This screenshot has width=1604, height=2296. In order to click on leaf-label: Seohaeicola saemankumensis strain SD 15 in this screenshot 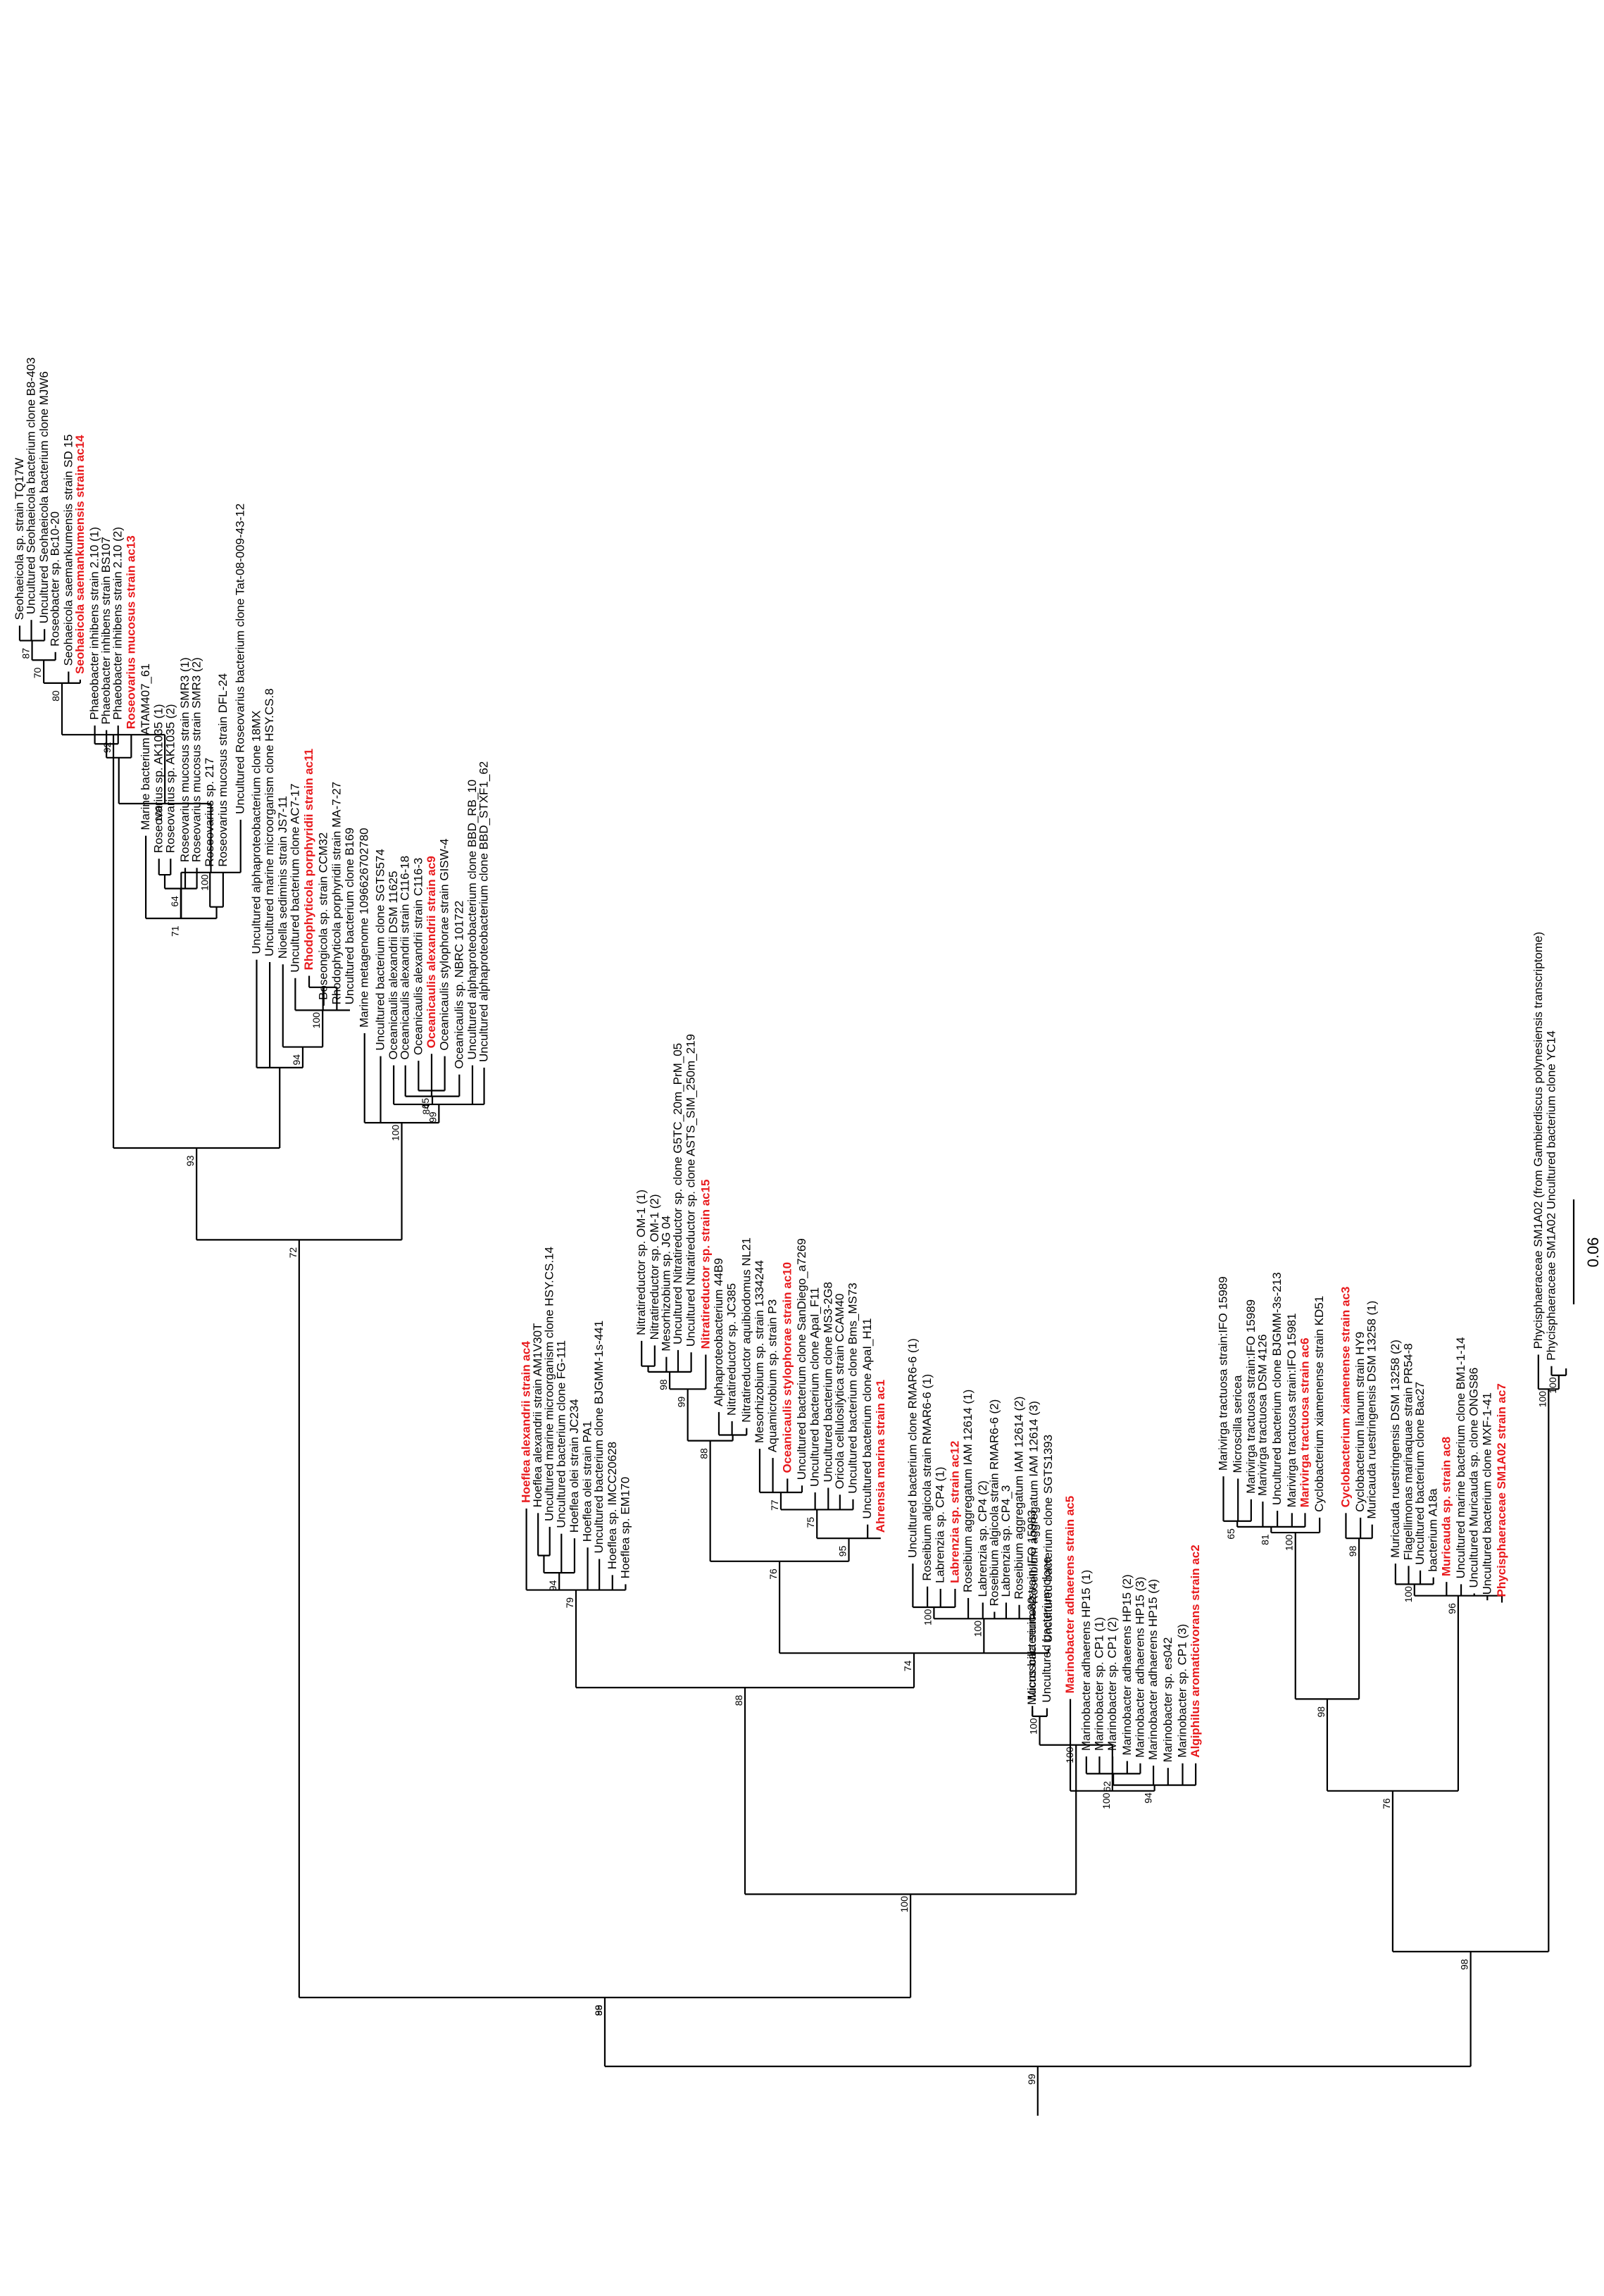, I will do `click(68, 550)`.